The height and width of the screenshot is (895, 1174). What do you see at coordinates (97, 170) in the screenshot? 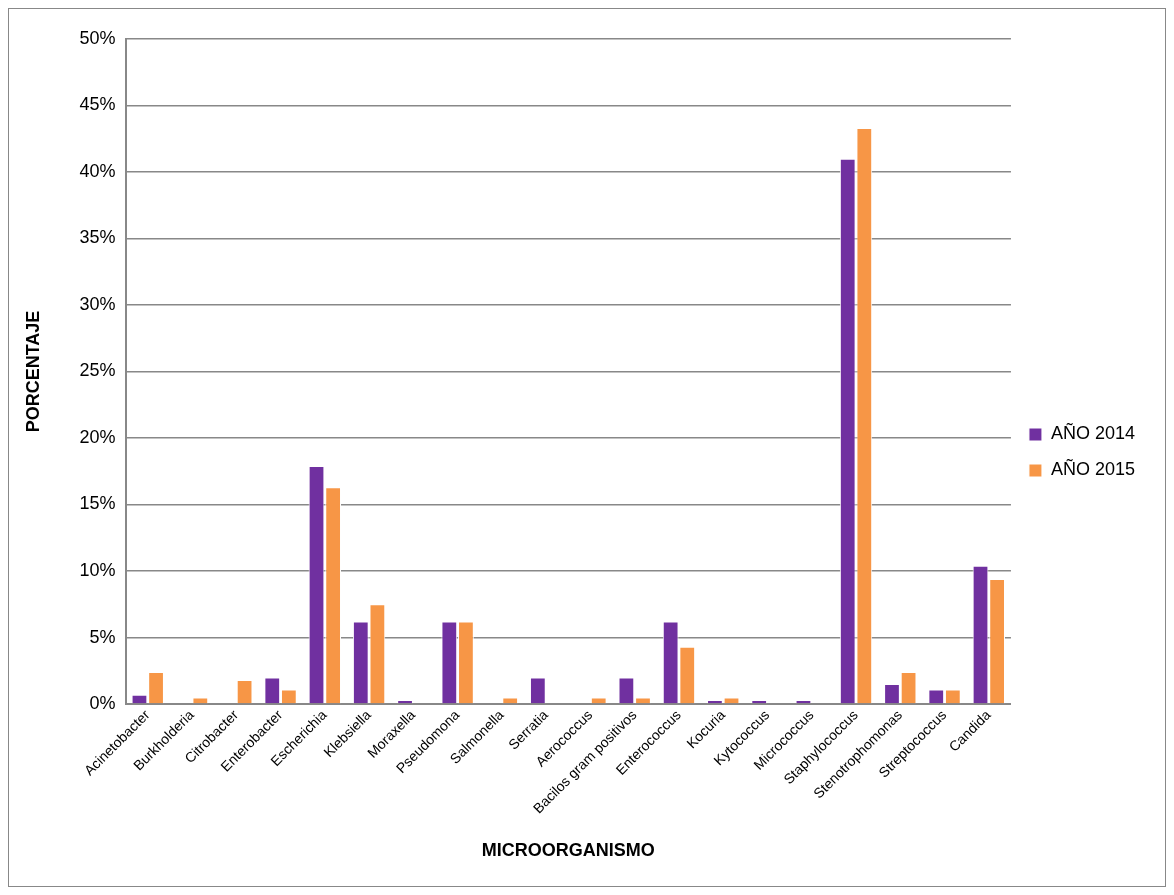
I see `y-tick-label: 40%` at bounding box center [97, 170].